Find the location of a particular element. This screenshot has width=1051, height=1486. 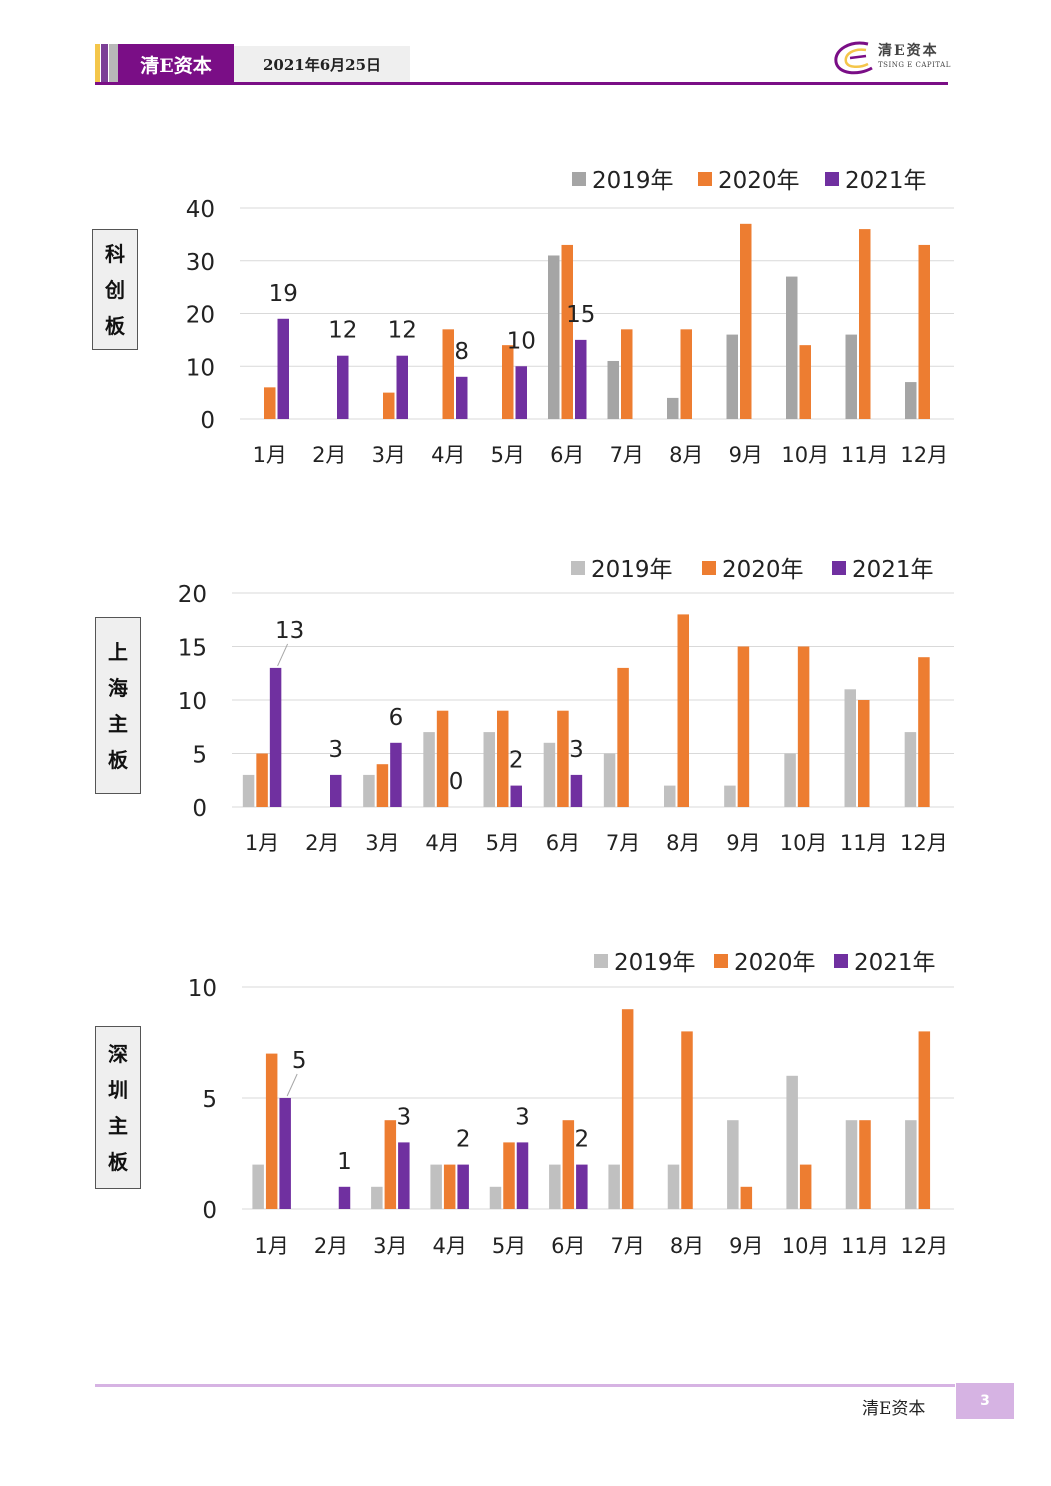

header-brand: 清E资本 is located at coordinates (176, 64).